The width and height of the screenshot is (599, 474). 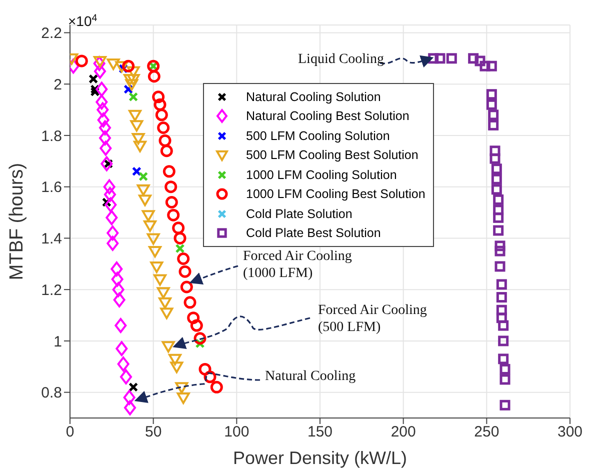 I want to click on y-tick-label: 1.2, so click(x=51, y=290).